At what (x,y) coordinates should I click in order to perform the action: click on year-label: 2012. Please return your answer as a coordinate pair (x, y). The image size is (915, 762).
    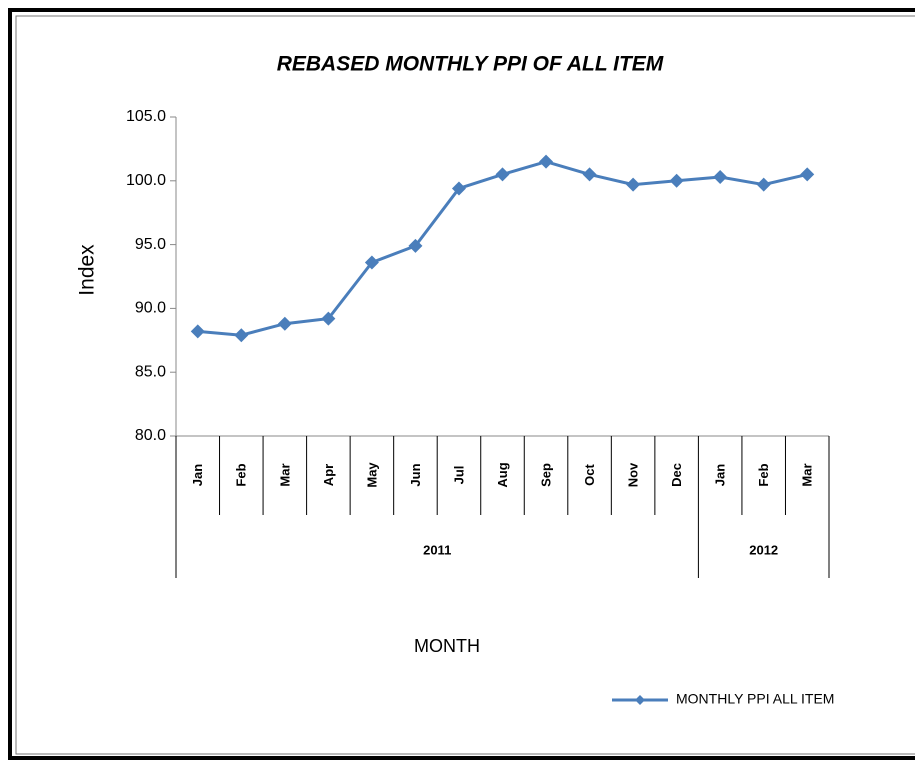
    Looking at the image, I should click on (763, 549).